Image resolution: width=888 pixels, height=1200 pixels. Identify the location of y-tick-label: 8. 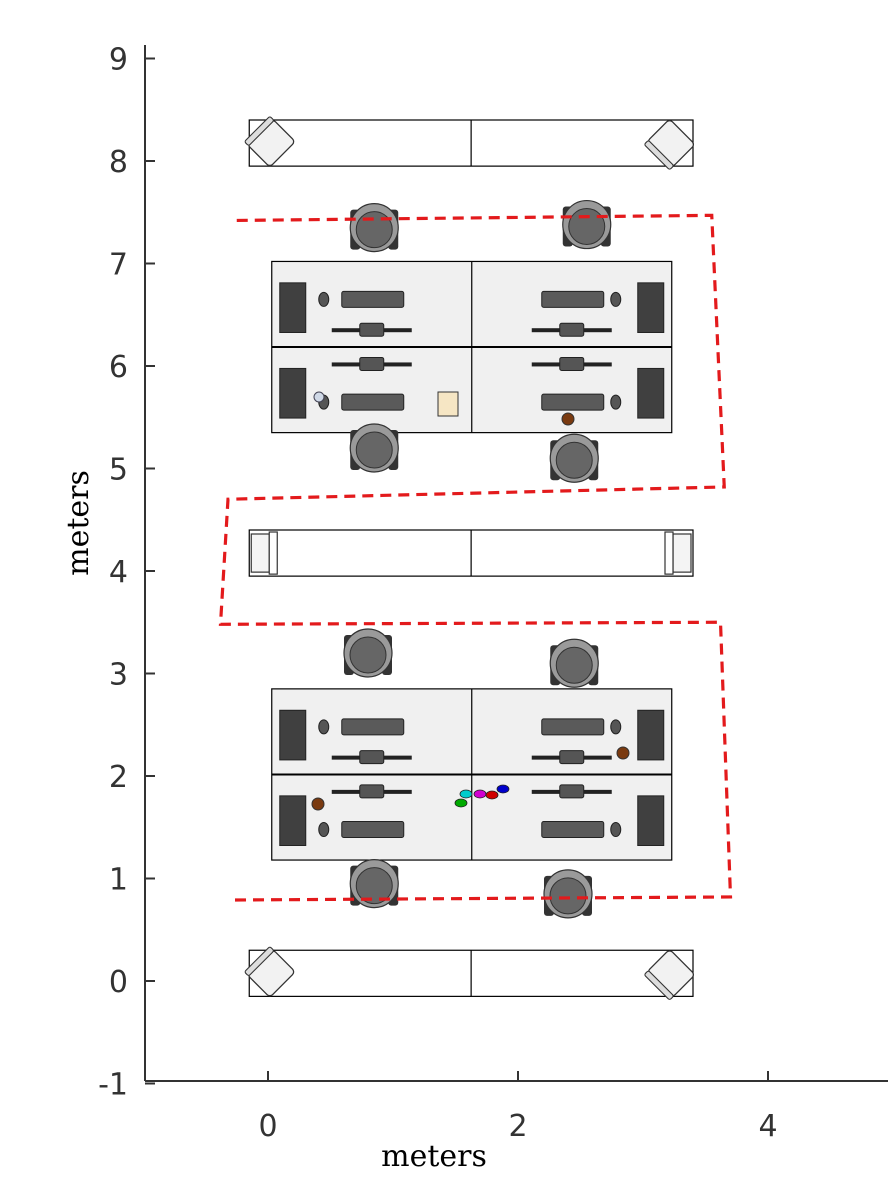
(118, 162).